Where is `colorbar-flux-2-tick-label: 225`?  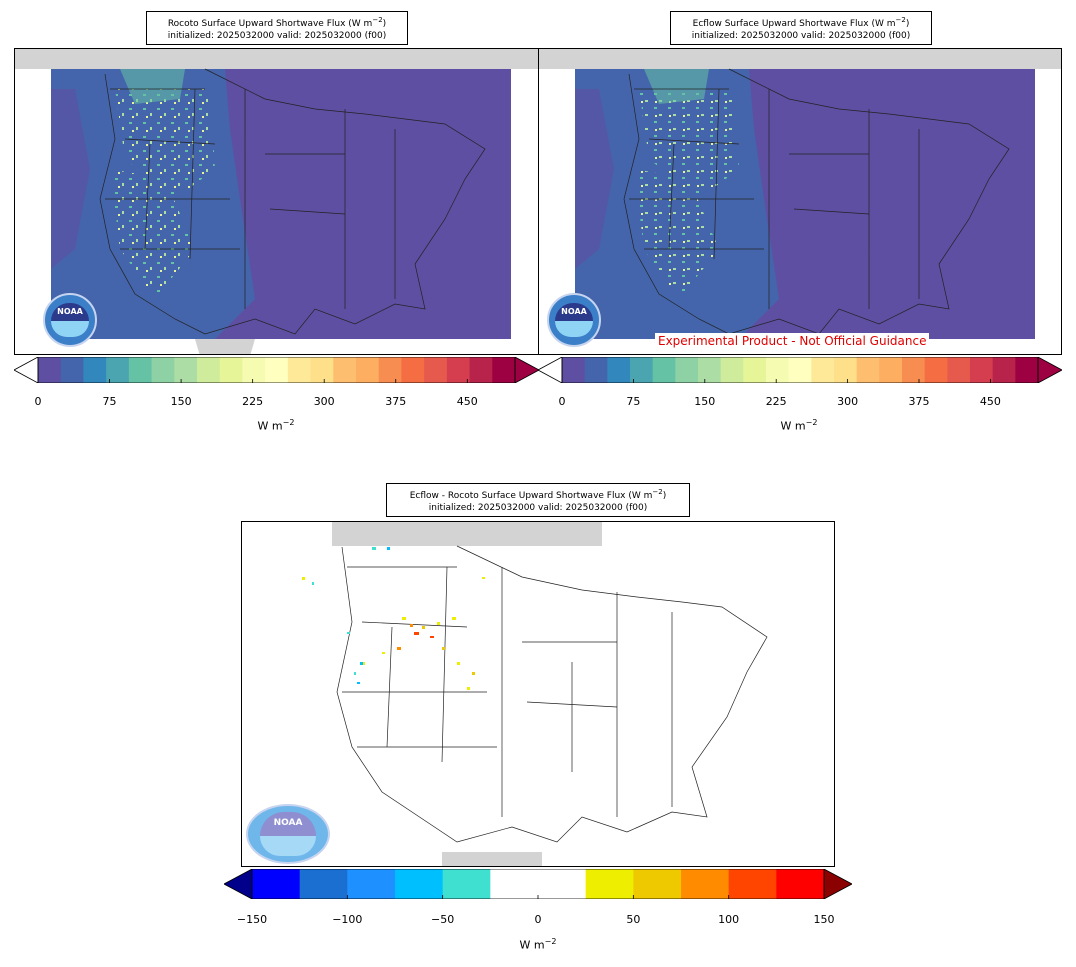 colorbar-flux-2-tick-label: 225 is located at coordinates (776, 401).